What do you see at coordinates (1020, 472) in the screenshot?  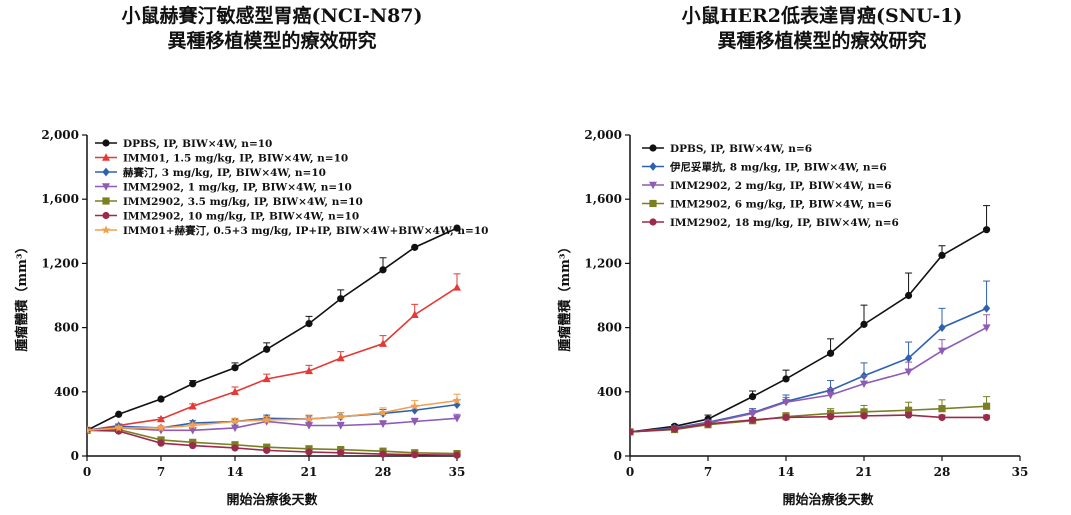 I see `right-x-tick-label: 35` at bounding box center [1020, 472].